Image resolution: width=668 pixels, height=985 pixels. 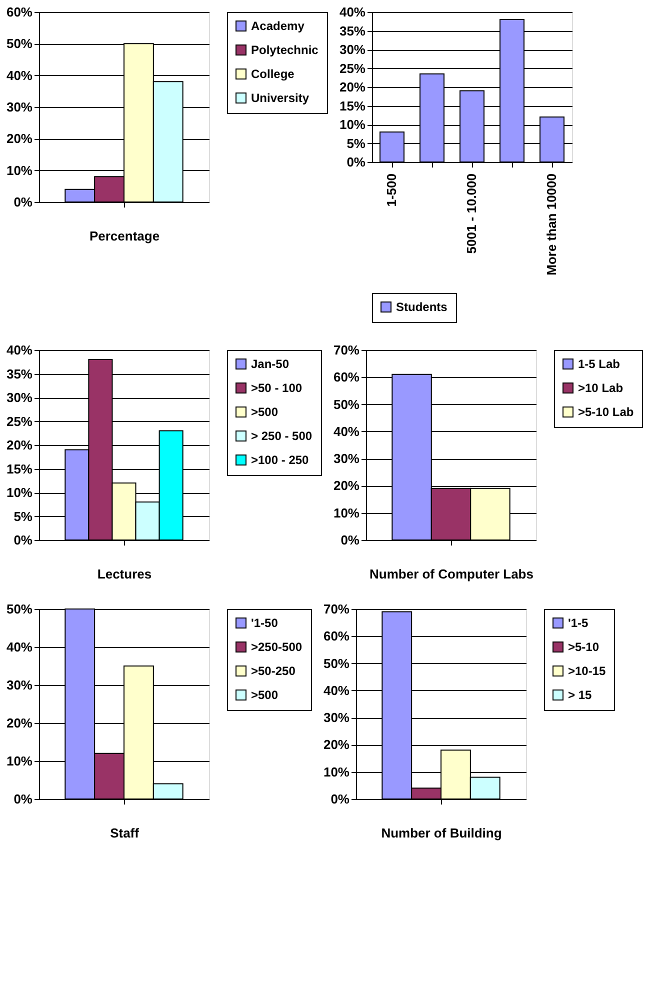 What do you see at coordinates (280, 460) in the screenshot?
I see `legend-label: >100 - 250` at bounding box center [280, 460].